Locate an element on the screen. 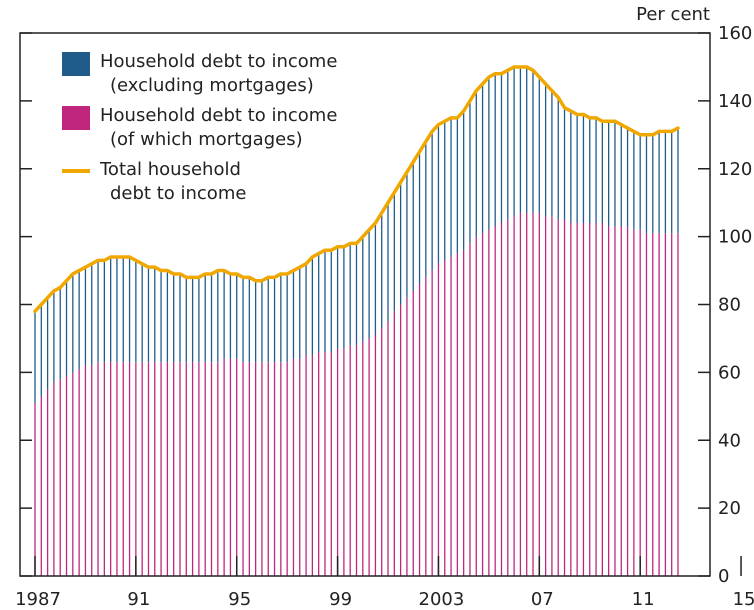  x-axis: 1987 91 95 99 2003 07 11 15 is located at coordinates (384, 583).